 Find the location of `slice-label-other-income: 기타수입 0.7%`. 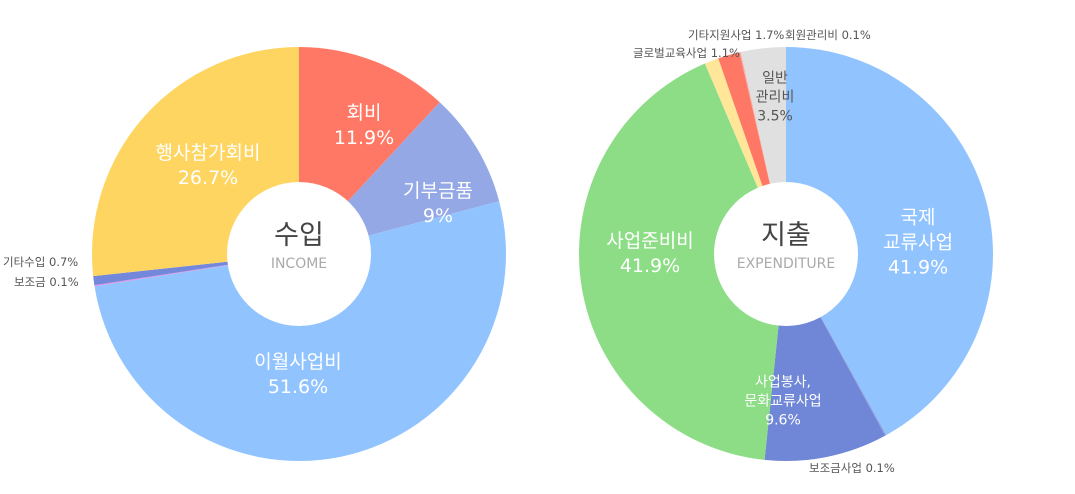

slice-label-other-income: 기타수입 0.7% is located at coordinates (41, 262).